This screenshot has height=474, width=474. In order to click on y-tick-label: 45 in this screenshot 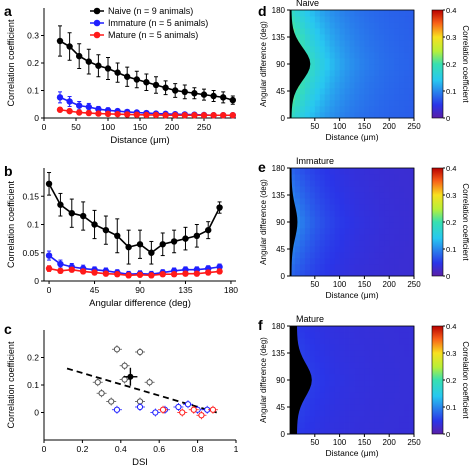, I will do `click(280, 91)`.